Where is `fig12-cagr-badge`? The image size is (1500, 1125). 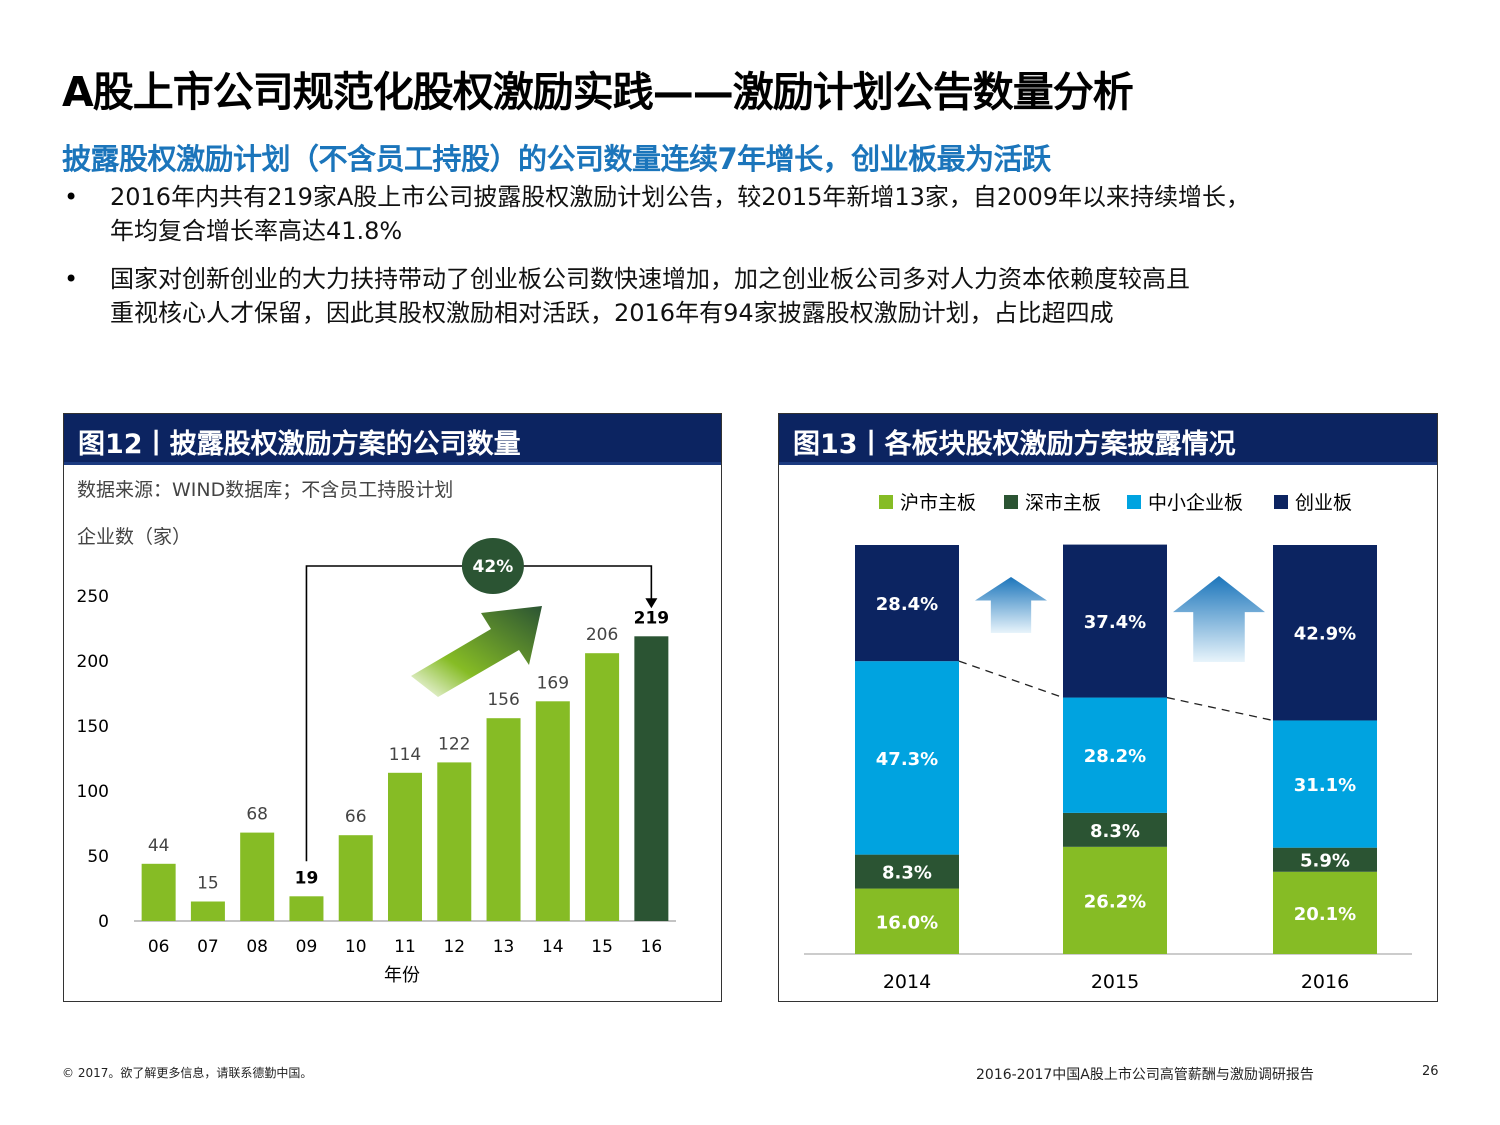 fig12-cagr-badge is located at coordinates (492, 566).